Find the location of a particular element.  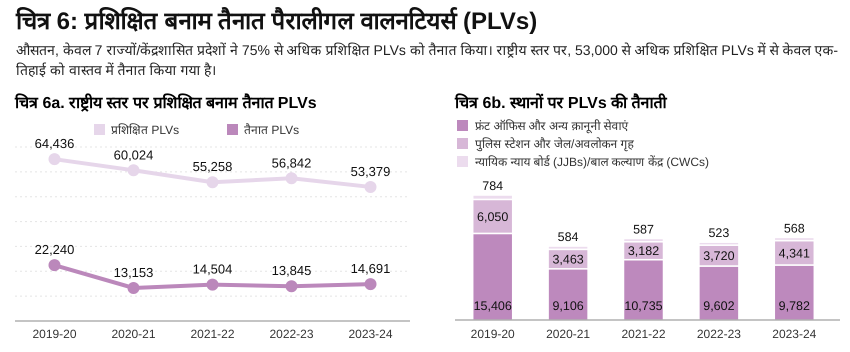

data-label: 9,602 is located at coordinates (719, 306).